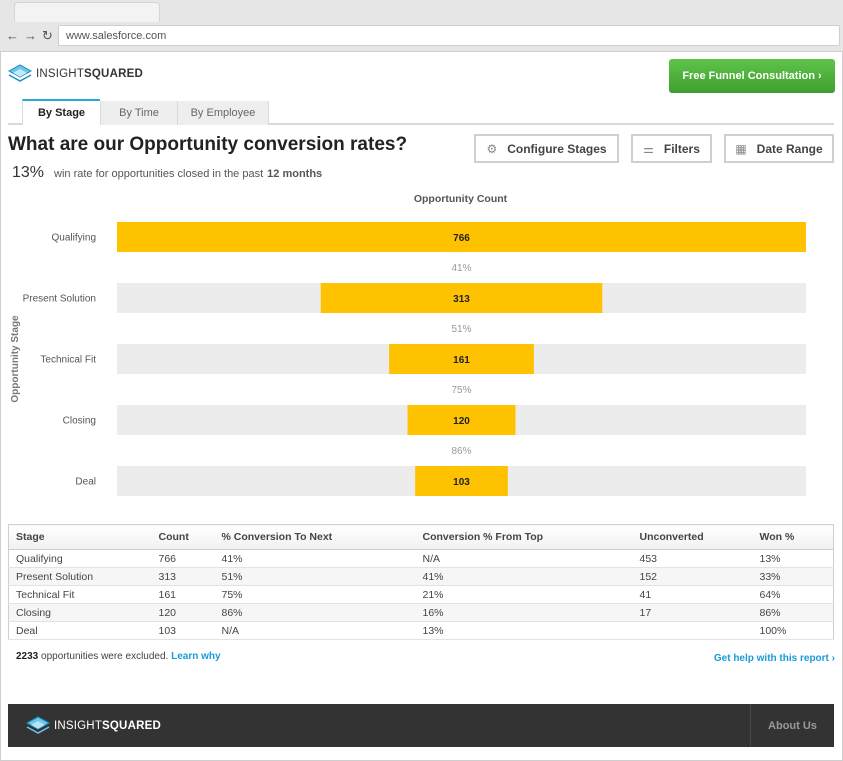 This screenshot has width=843, height=761. Describe the element at coordinates (223, 113) in the screenshot. I see `tab-by-employee: By Employee` at that location.